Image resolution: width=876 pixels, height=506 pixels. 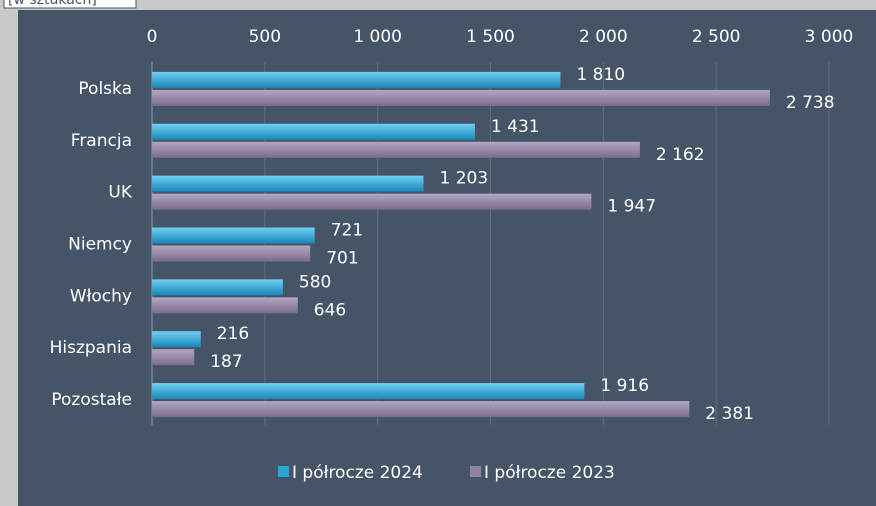 I want to click on y-tick-label: Hiszpania, so click(x=91, y=348).